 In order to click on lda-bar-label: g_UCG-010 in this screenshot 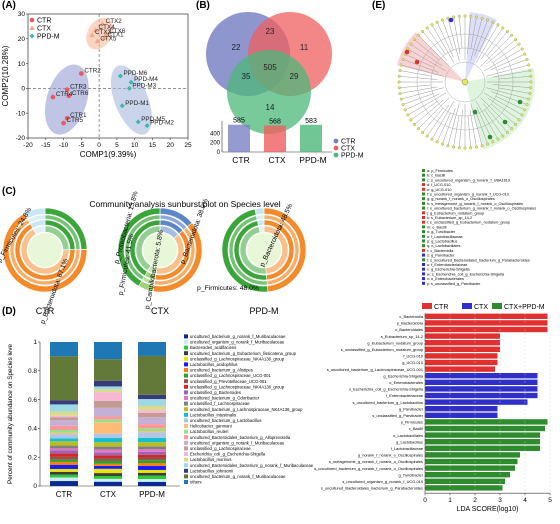, I will do `click(413, 362)`.